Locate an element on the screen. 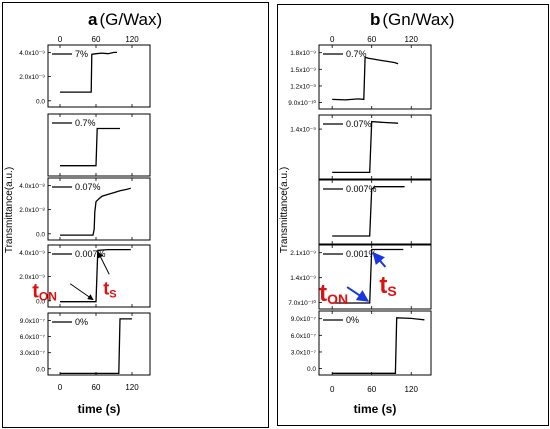  panel-letter: b is located at coordinates (375, 19).